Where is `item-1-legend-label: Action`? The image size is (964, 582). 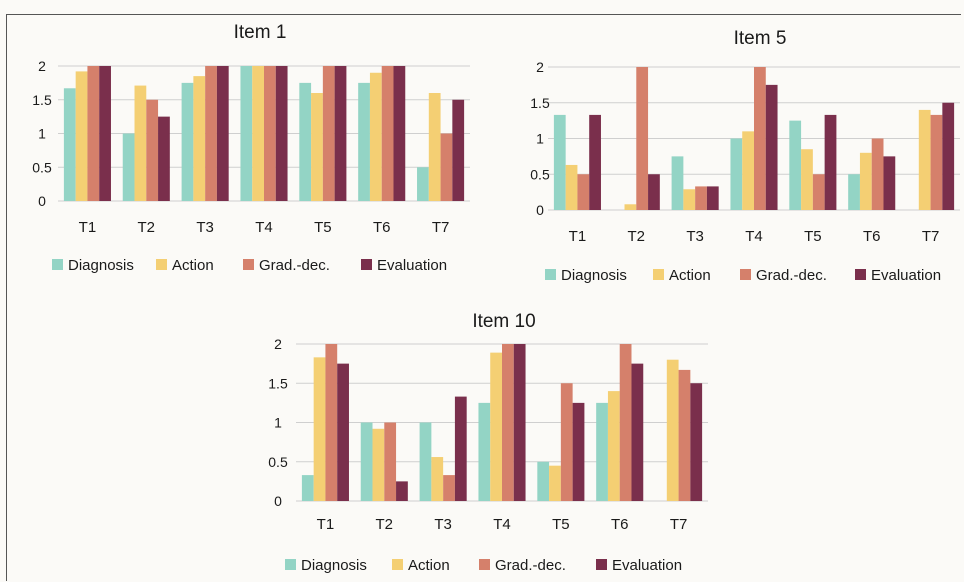
item-1-legend-label: Action is located at coordinates (193, 265).